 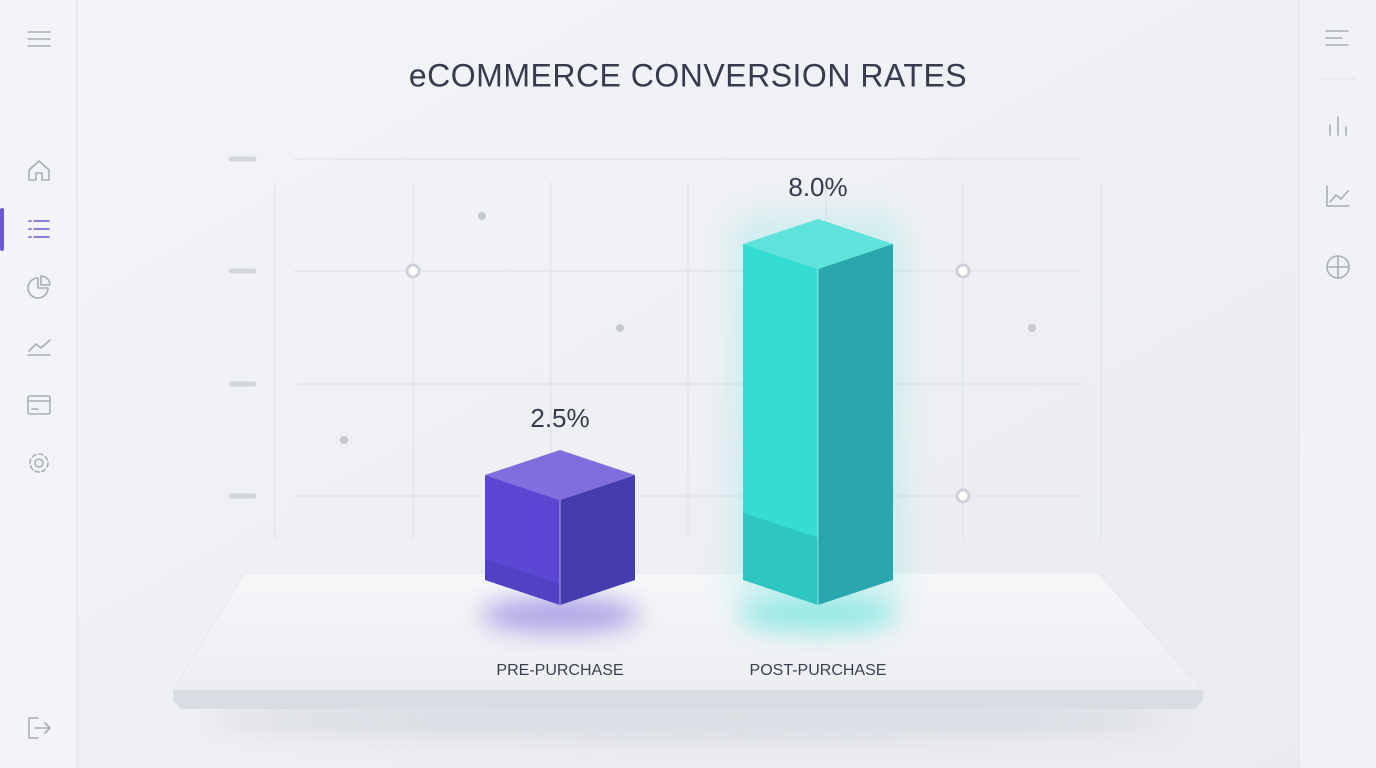 What do you see at coordinates (1337, 384) in the screenshot?
I see `right-sidebar` at bounding box center [1337, 384].